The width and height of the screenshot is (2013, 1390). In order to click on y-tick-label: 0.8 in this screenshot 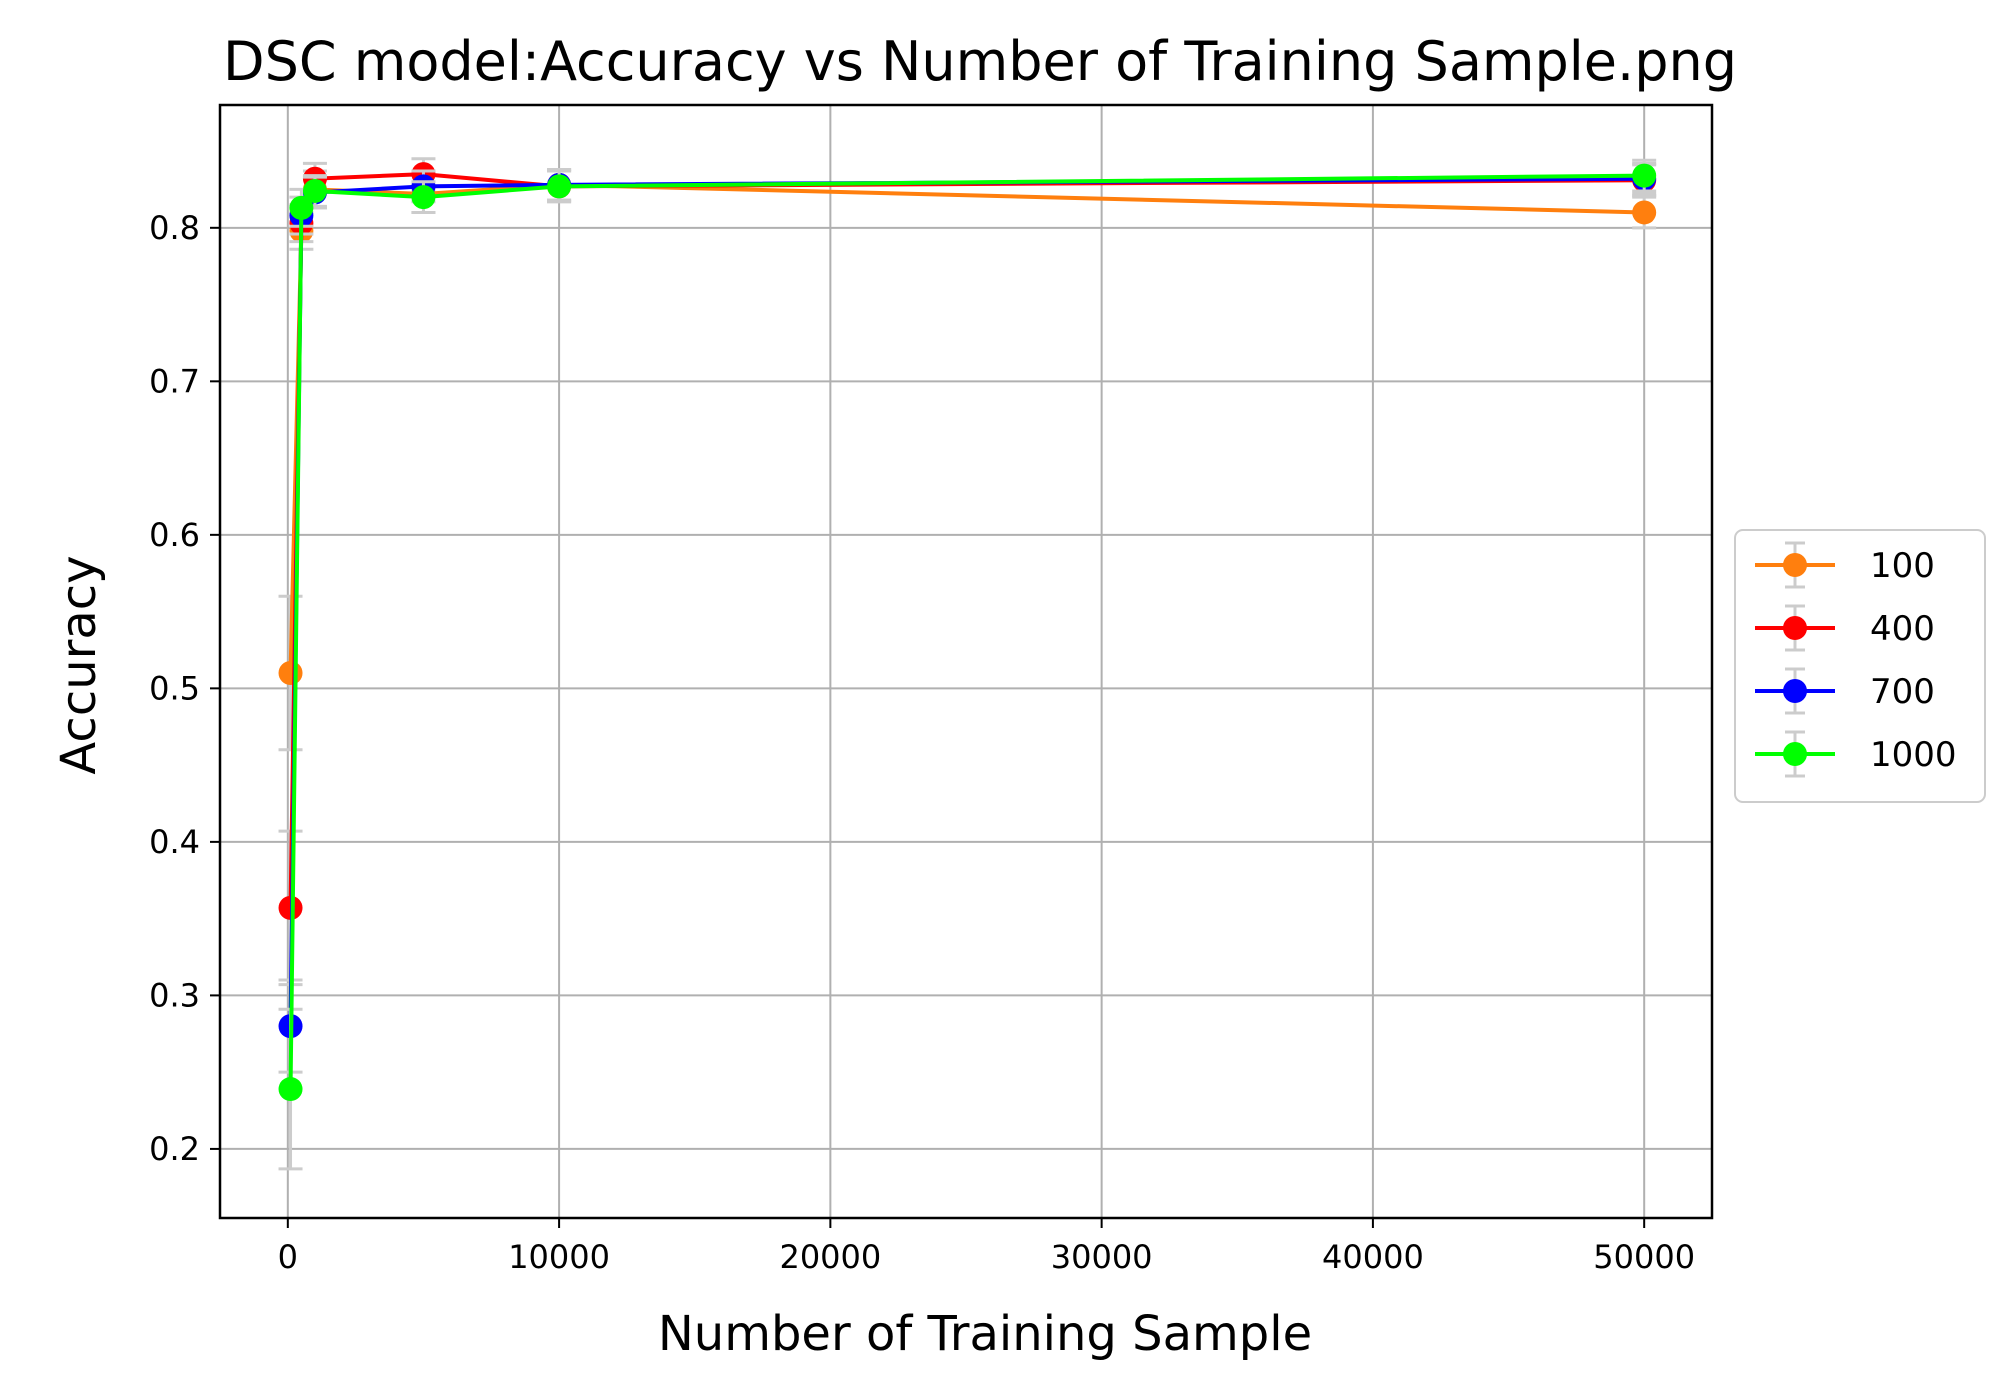, I will do `click(174, 228)`.